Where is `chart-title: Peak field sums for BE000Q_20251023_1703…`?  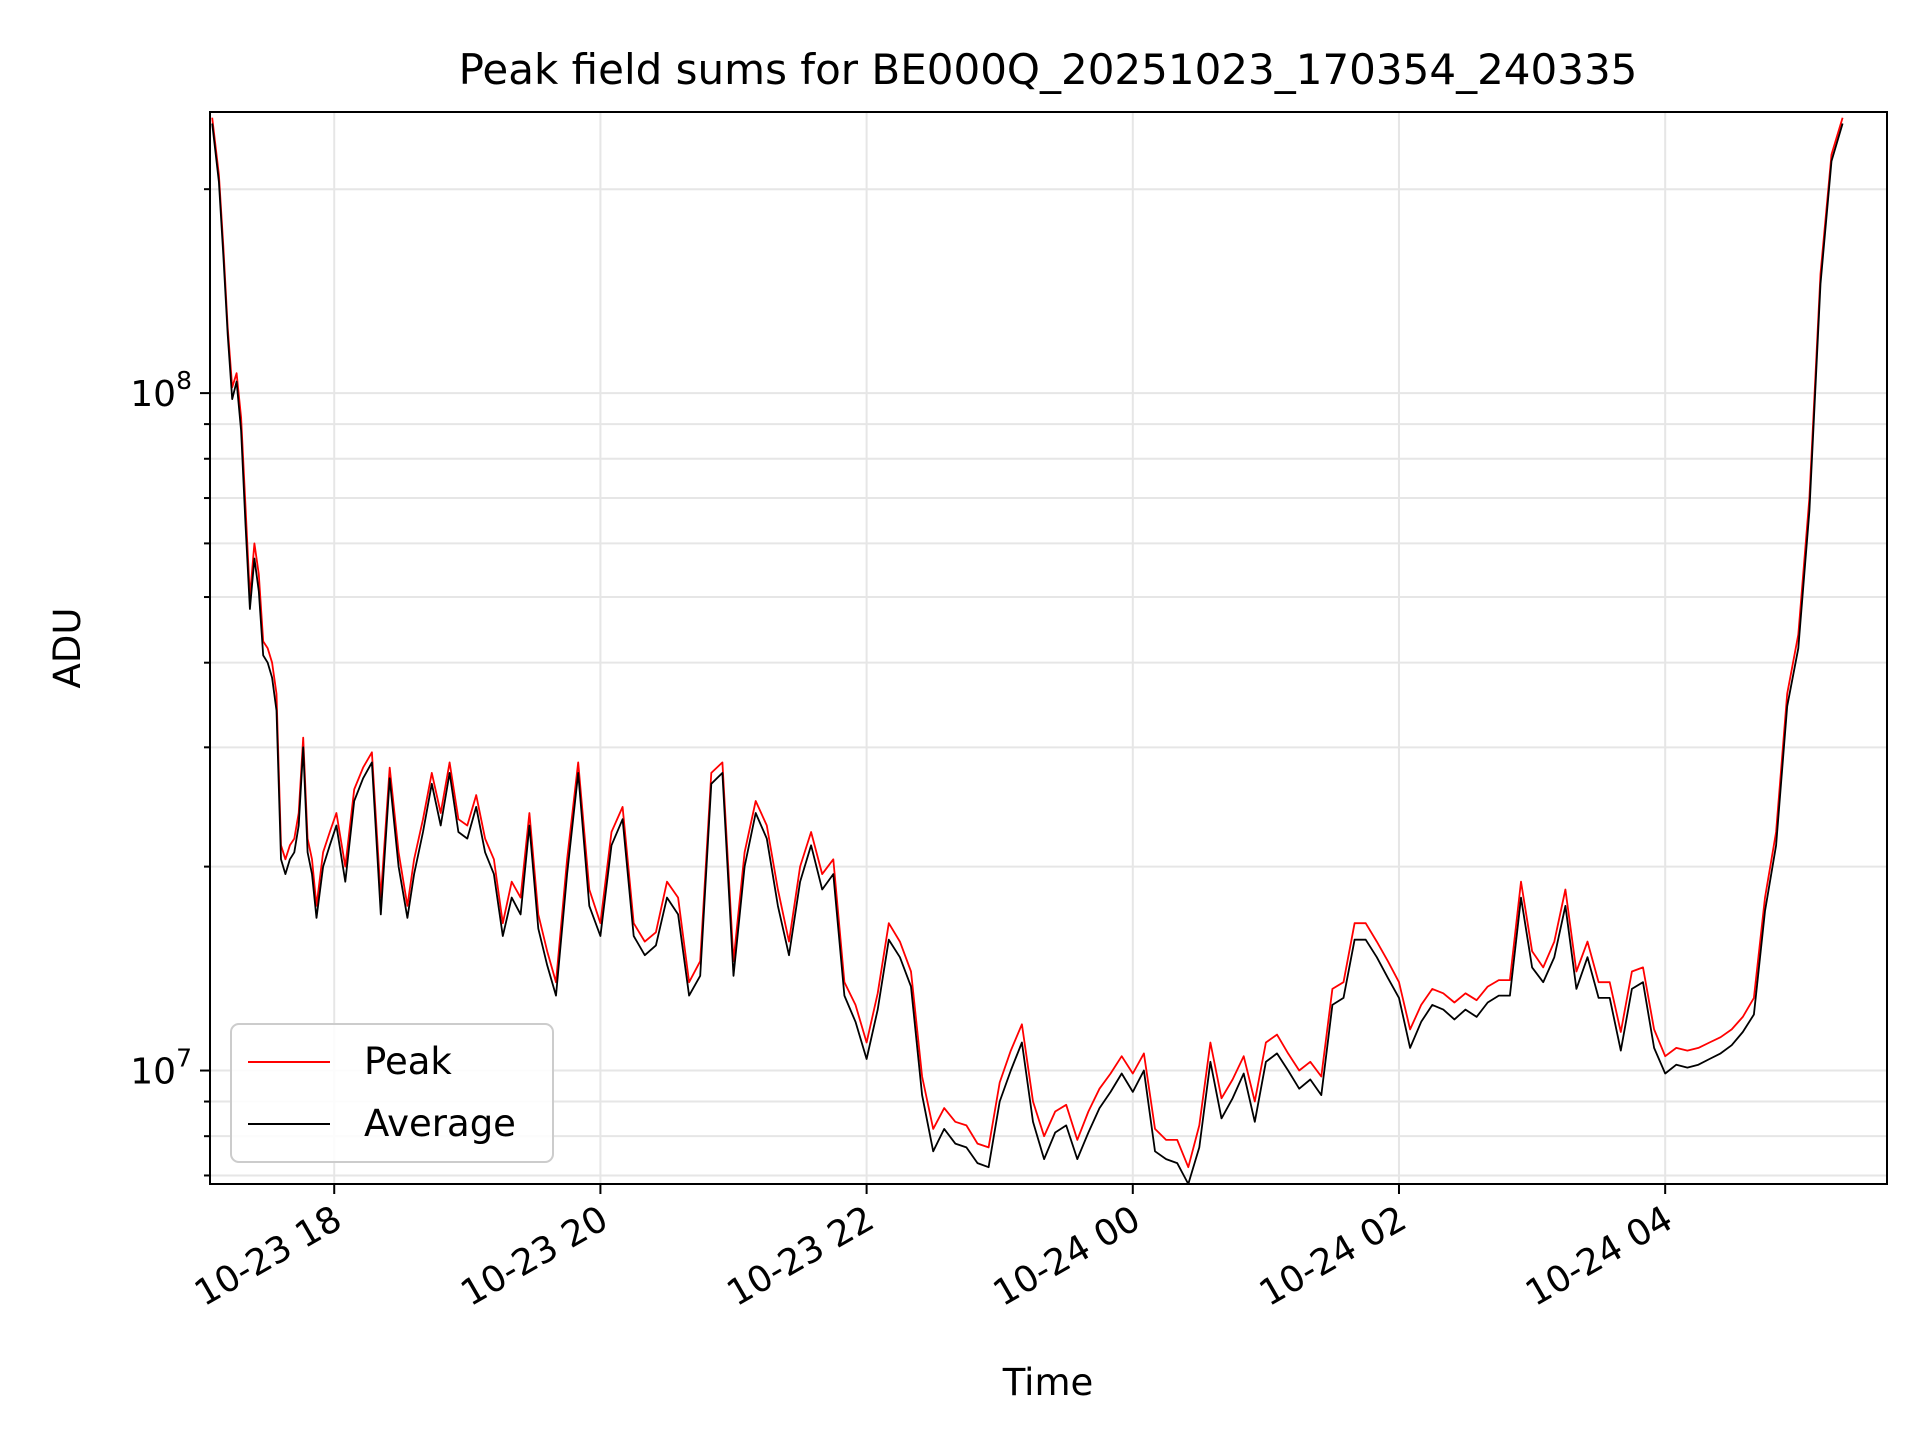
chart-title: Peak field sums for BE000Q_20251023_1703… is located at coordinates (1048, 69).